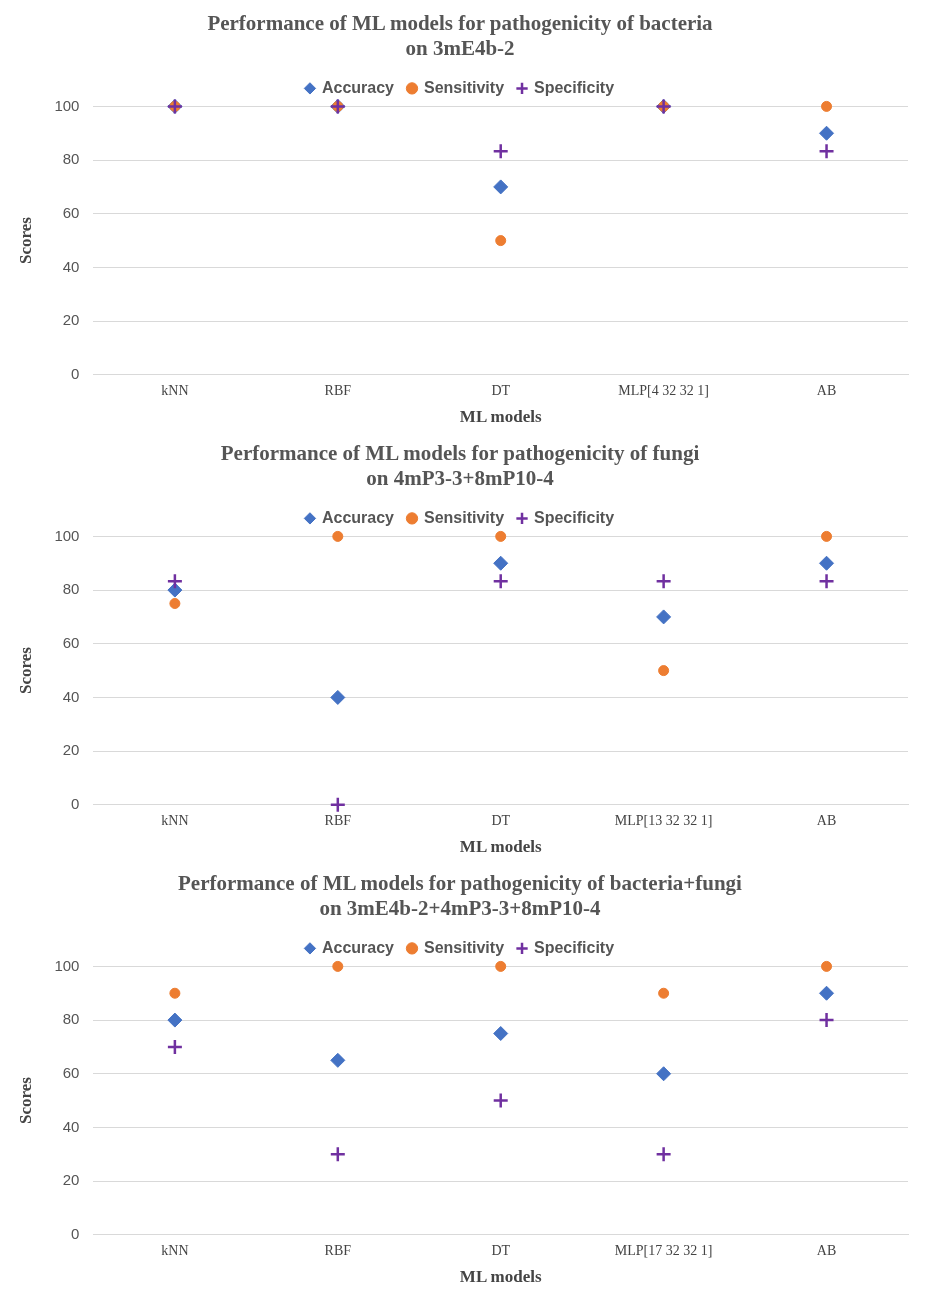 Image resolution: width=938 pixels, height=1293 pixels. I want to click on chart-title: Performance of ML models for pathogenicity of bacteria+fungi on 3mE4b-2+4mP3-3+8mP10-4, so click(460, 896).